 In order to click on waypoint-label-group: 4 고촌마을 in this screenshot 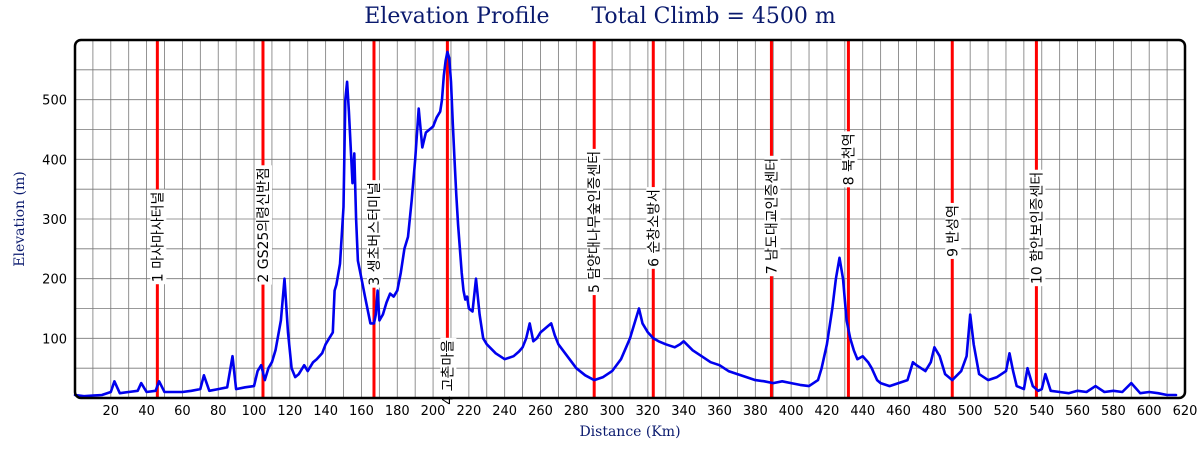, I will do `click(448, 372)`.